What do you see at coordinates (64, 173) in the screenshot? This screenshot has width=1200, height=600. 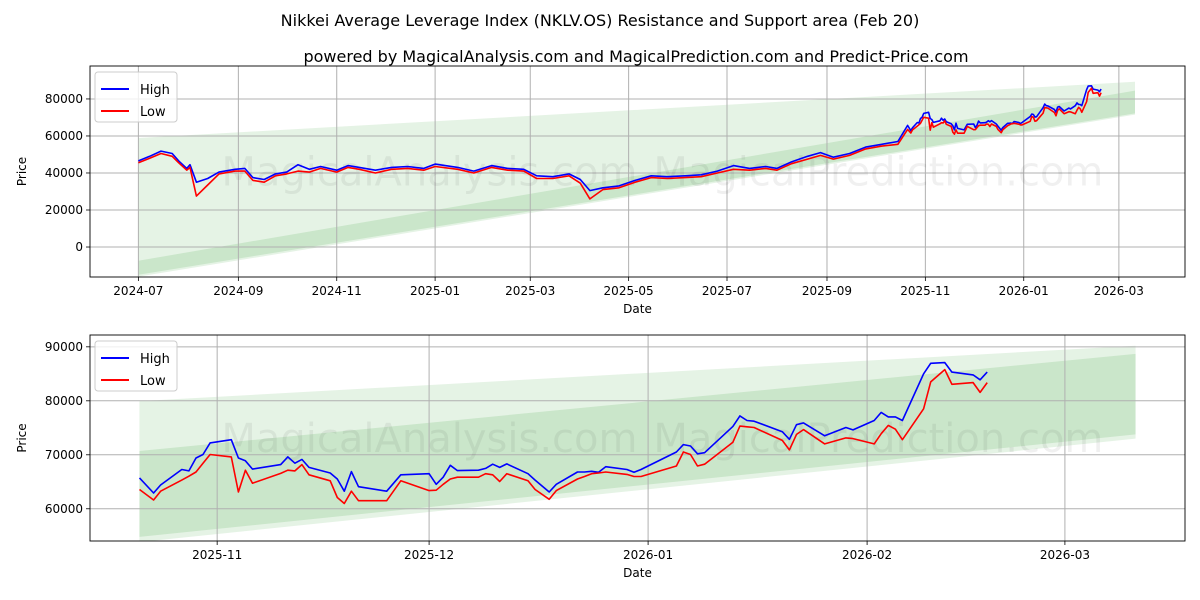 I see `y-tick-label: 40000` at bounding box center [64, 173].